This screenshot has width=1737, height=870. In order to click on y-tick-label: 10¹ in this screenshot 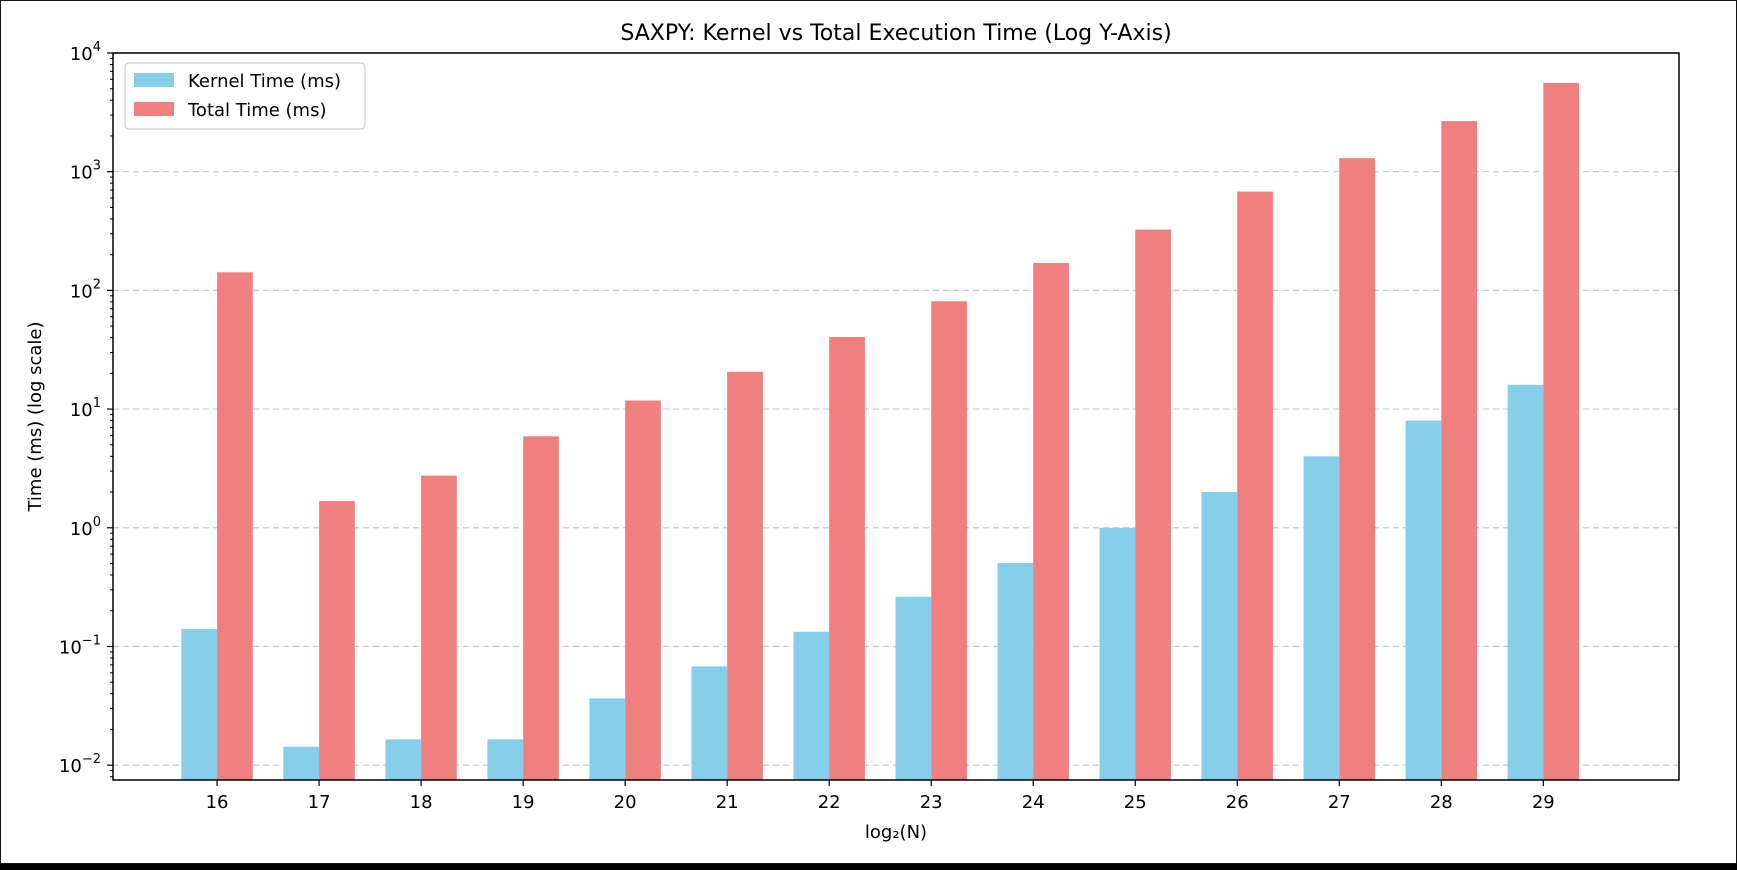, I will do `click(85, 408)`.